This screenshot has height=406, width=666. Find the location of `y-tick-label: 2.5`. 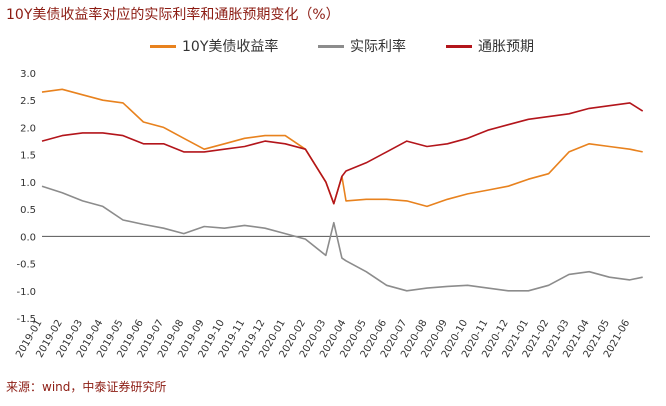

y-tick-label: 2.5 is located at coordinates (28, 101).